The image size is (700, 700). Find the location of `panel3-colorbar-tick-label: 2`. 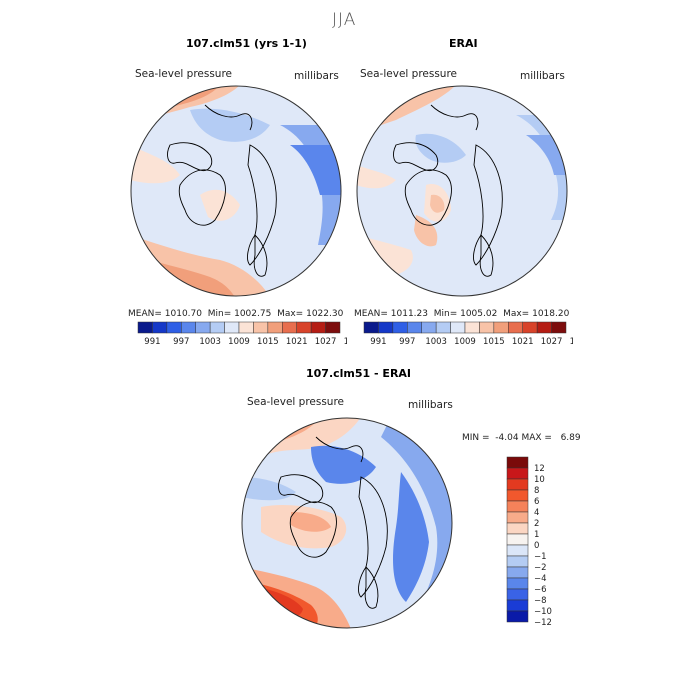

panel3-colorbar-tick-label: 2 is located at coordinates (536, 524).